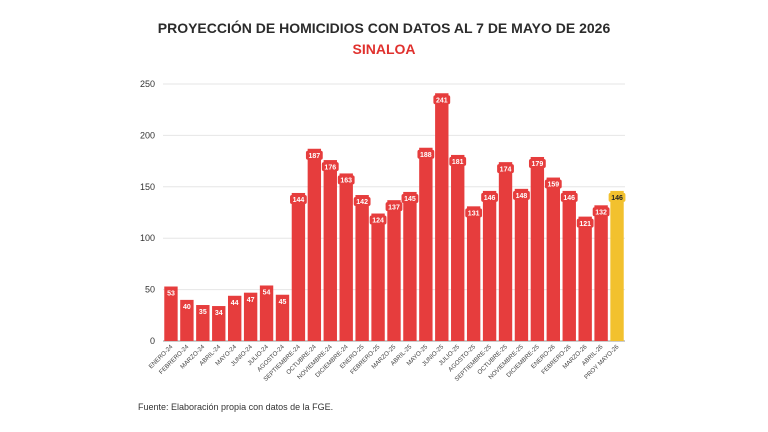 Image resolution: width=768 pixels, height=432 pixels. I want to click on y-tick-label: 50, so click(150, 290).